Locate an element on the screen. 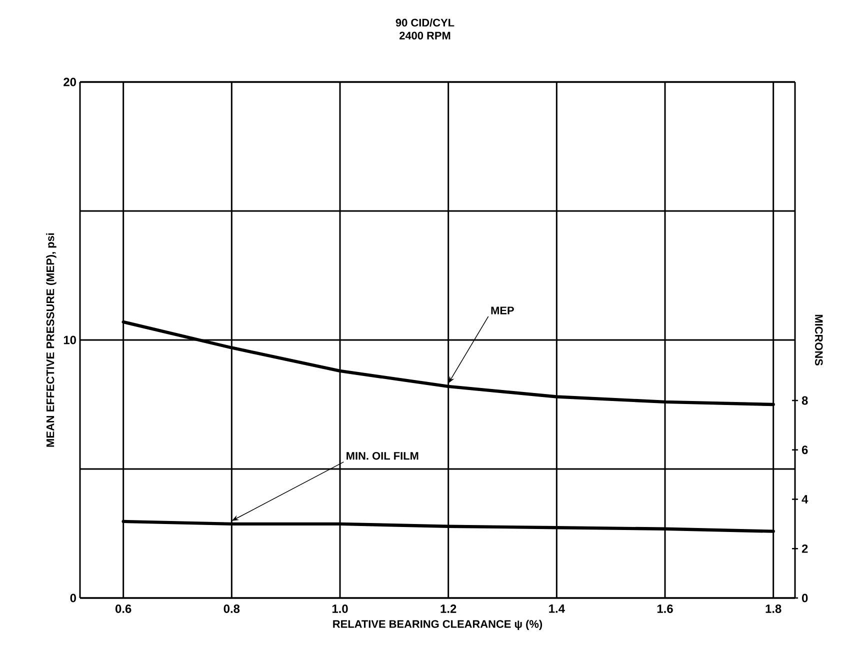 Image resolution: width=851 pixels, height=666 pixels. y-tick-label: 20 is located at coordinates (70, 82).